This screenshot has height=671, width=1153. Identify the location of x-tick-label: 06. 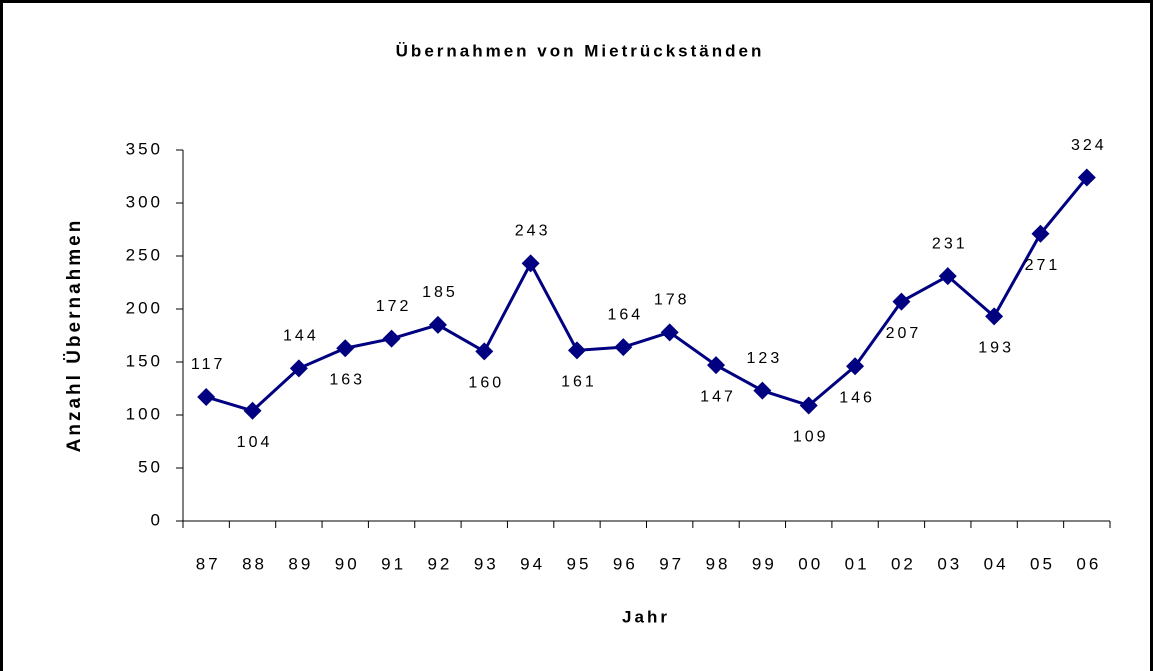
(1088, 563).